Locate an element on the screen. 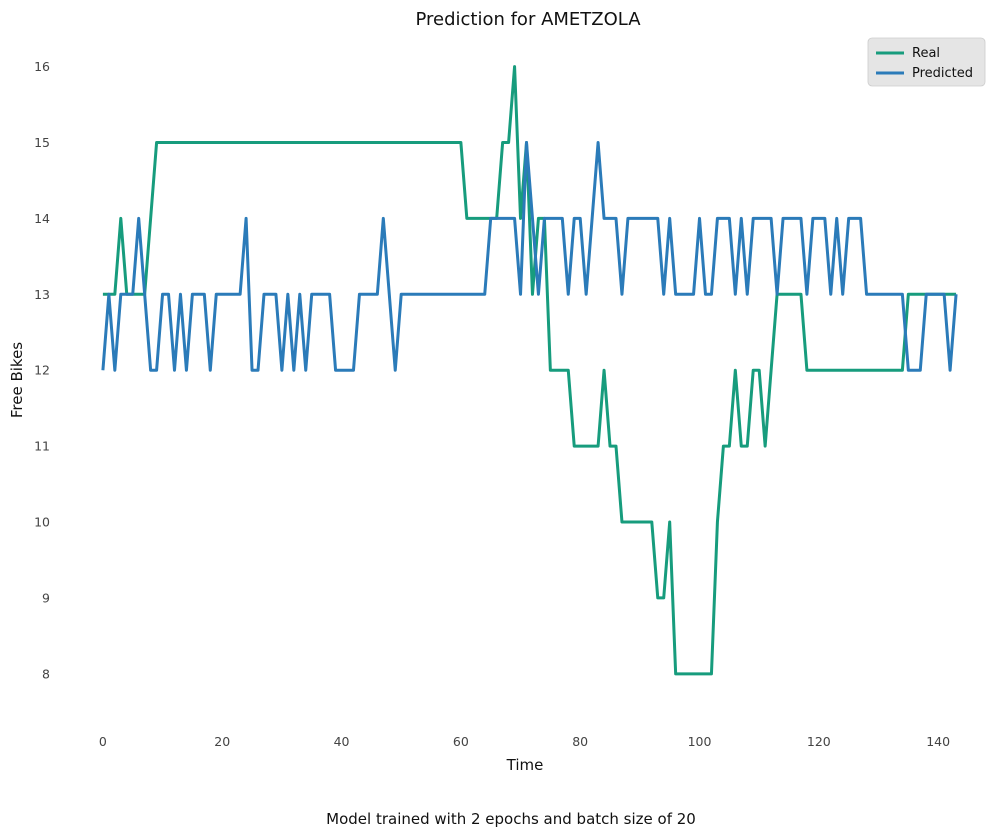  y-axis-ticks: 8 9 10 11 12 13 14 15 16 is located at coordinates (42, 370).